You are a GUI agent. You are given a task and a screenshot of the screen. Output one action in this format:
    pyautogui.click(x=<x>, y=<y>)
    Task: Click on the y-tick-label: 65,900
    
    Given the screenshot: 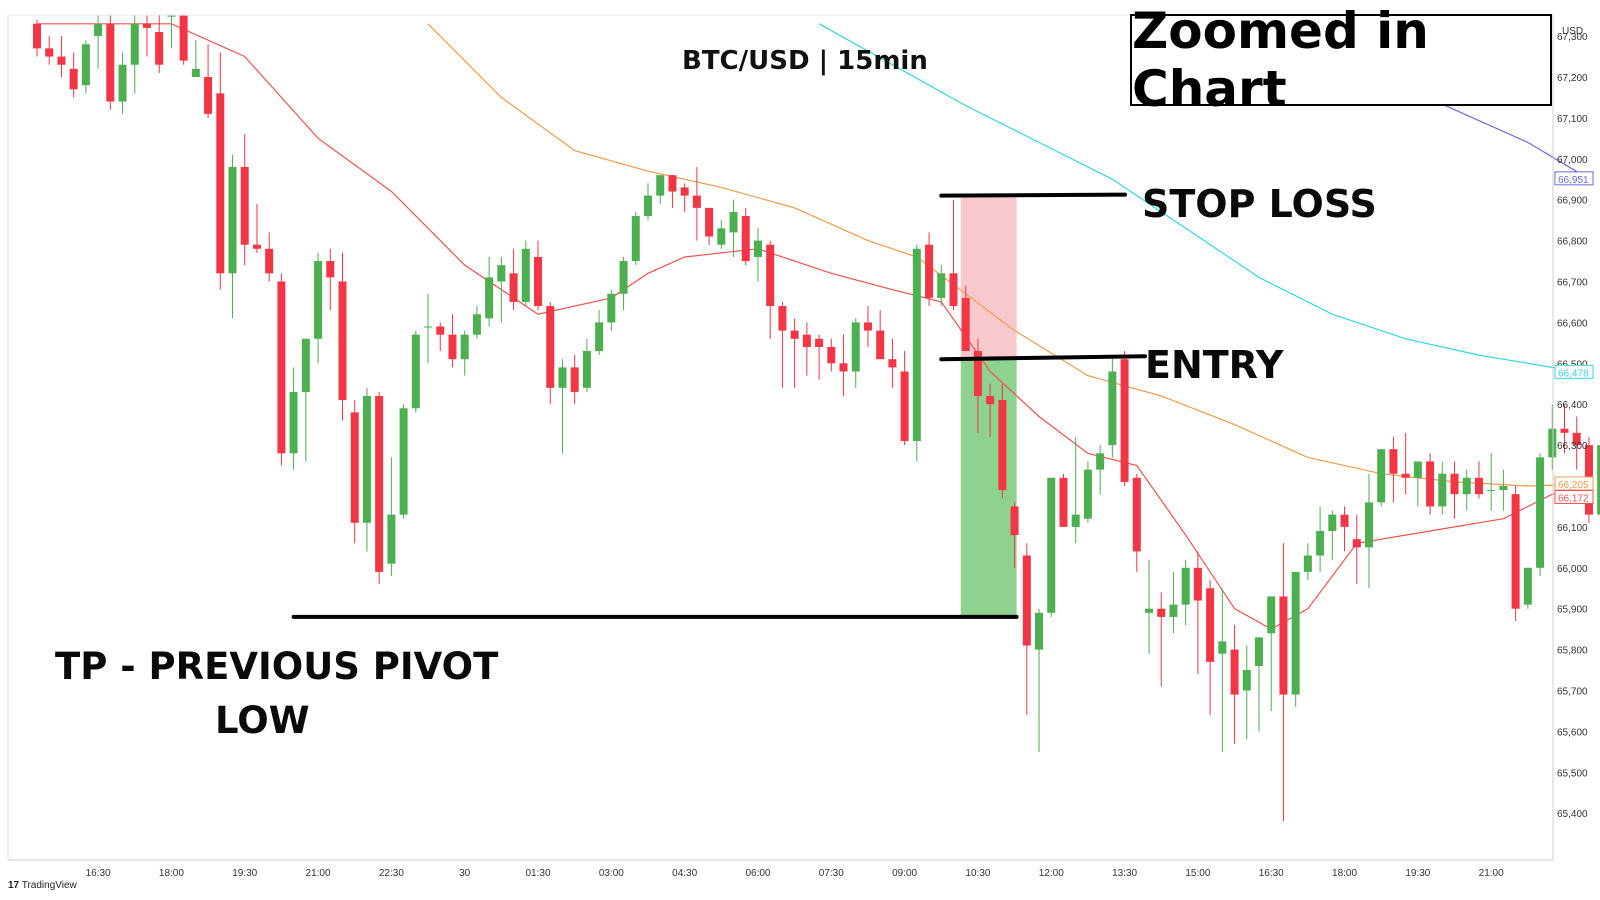 What is the action you would take?
    pyautogui.click(x=1572, y=610)
    